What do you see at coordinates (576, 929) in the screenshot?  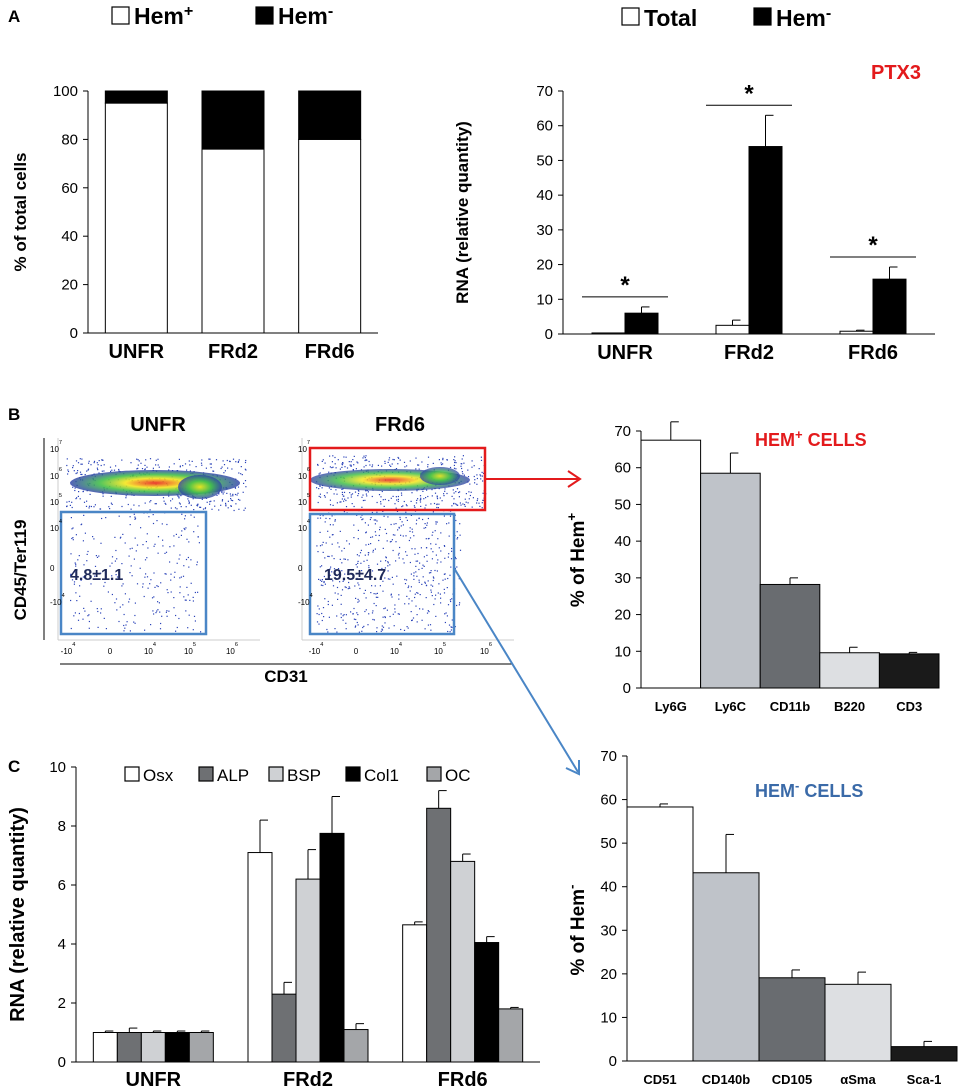 I see `y-axis-label: % of Hem-` at bounding box center [576, 929].